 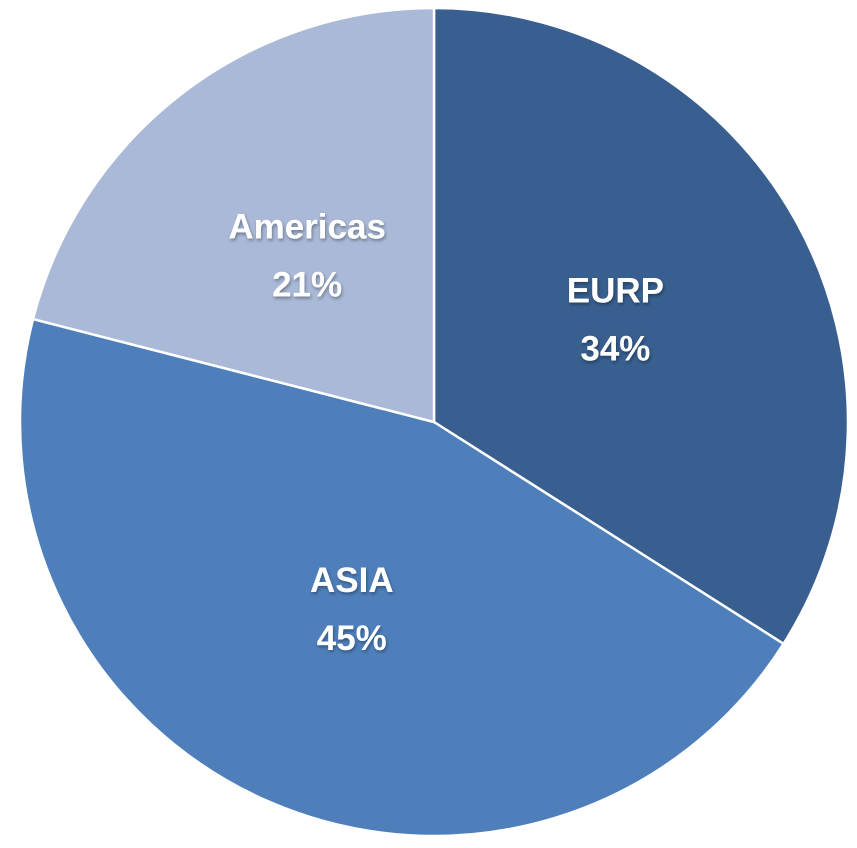 I want to click on slice-value-label: 45%, so click(x=352, y=638).